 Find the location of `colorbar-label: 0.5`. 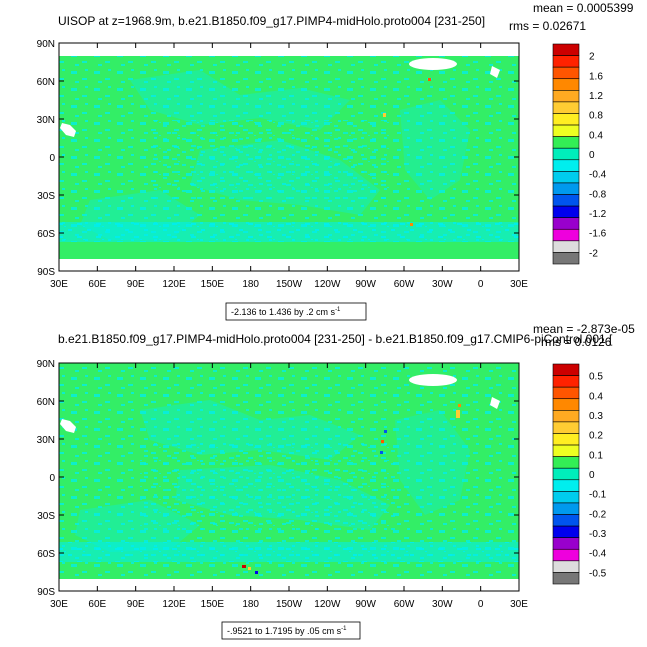

colorbar-label: 0.5 is located at coordinates (596, 377).